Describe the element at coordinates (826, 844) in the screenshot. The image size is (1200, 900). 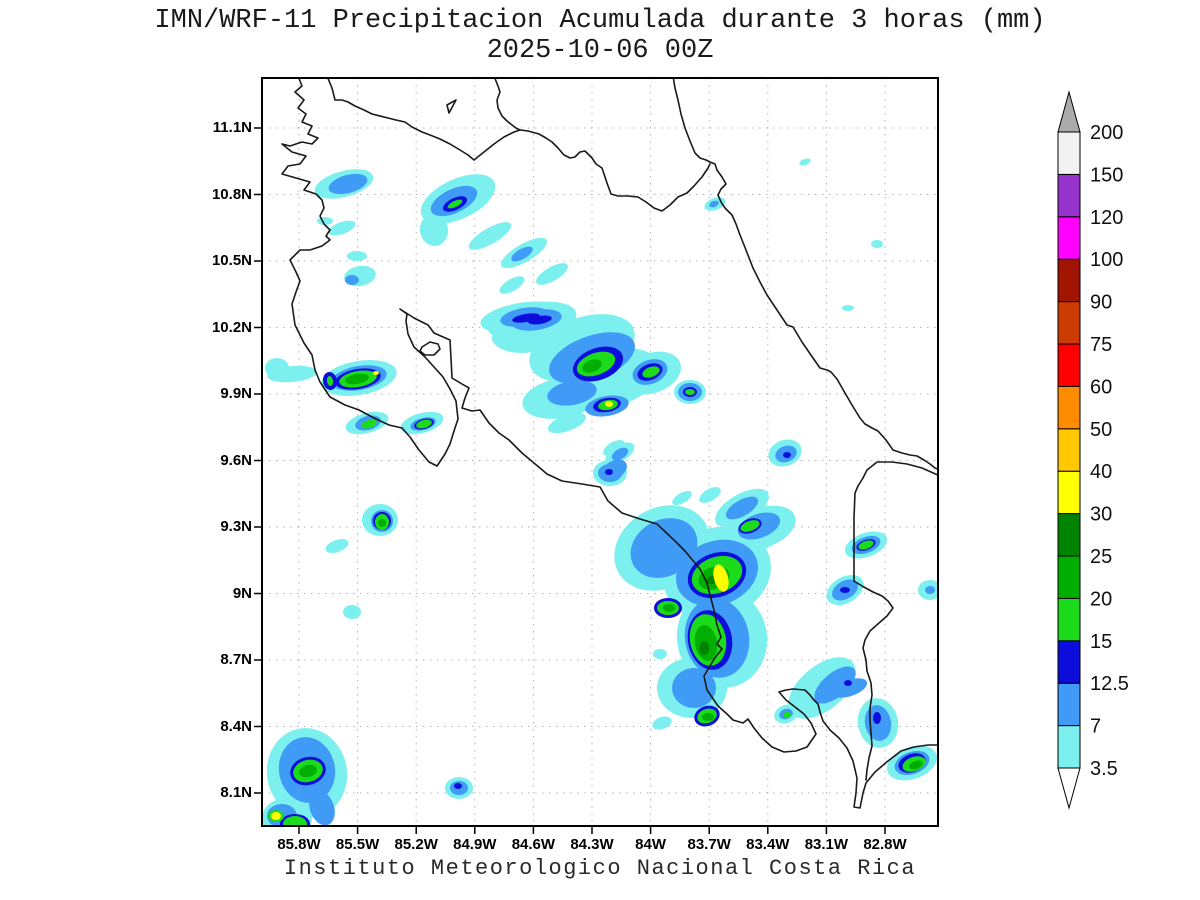
I see `lon-tick-label: 83.1W` at that location.